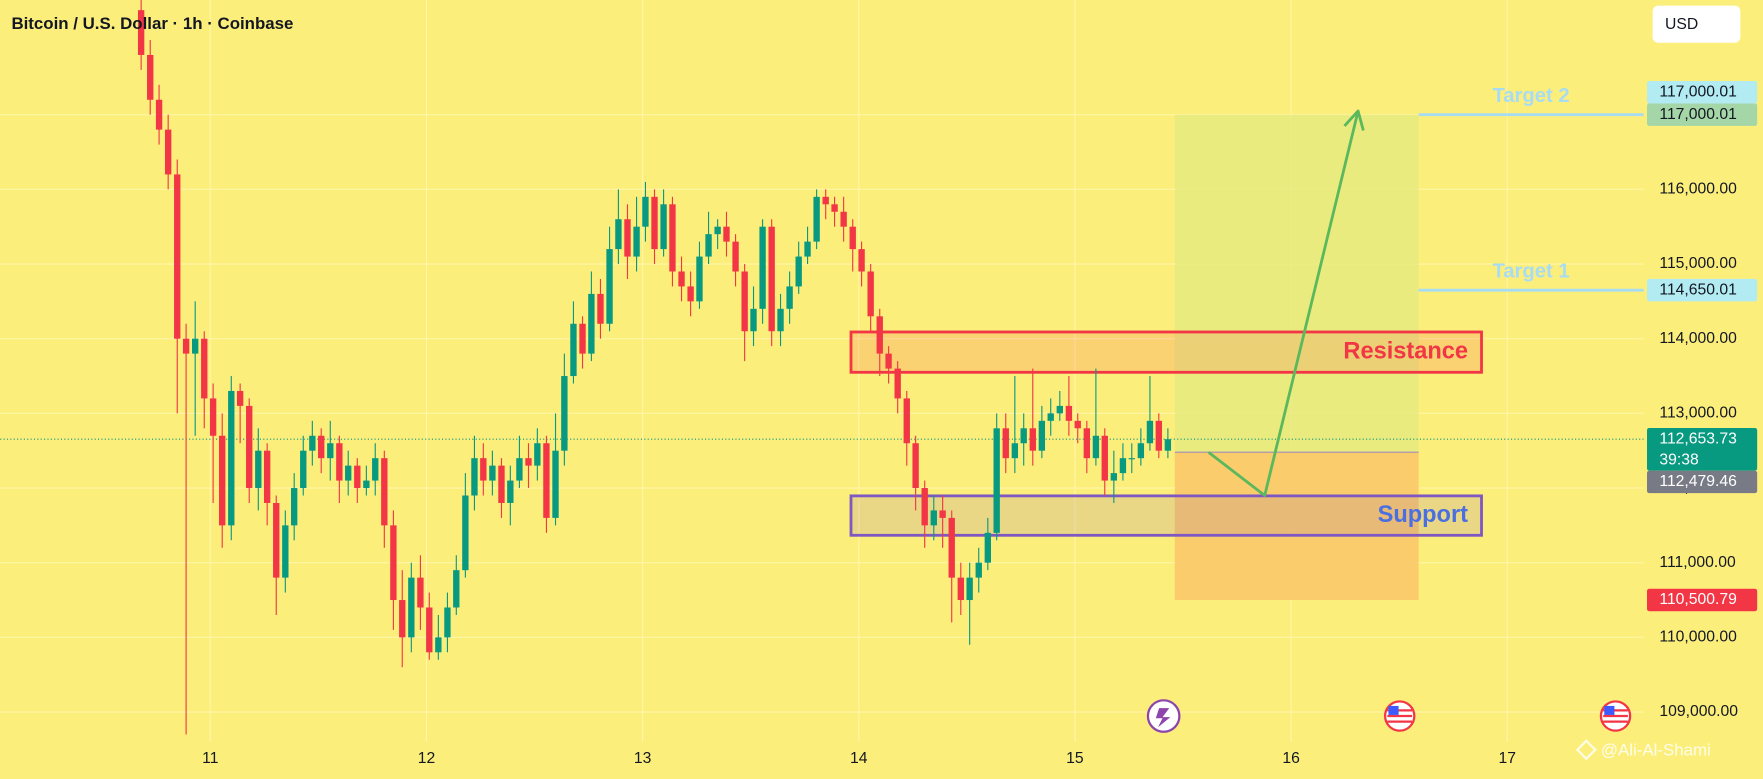 The width and height of the screenshot is (1763, 779). I want to click on y-tick-label: 115,000.00, so click(1698, 263).